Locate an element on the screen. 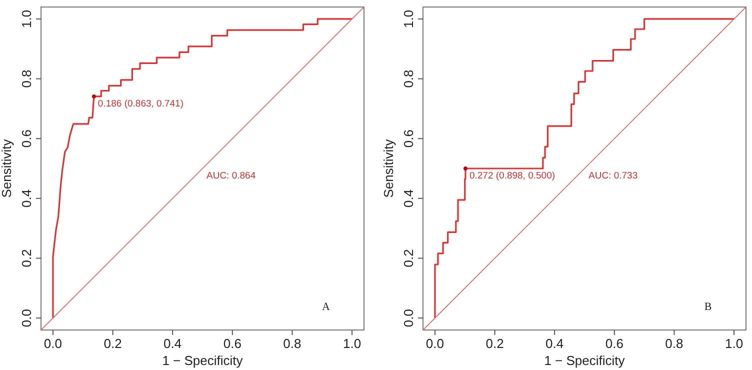 The image size is (752, 370). annotation: B is located at coordinates (708, 307).